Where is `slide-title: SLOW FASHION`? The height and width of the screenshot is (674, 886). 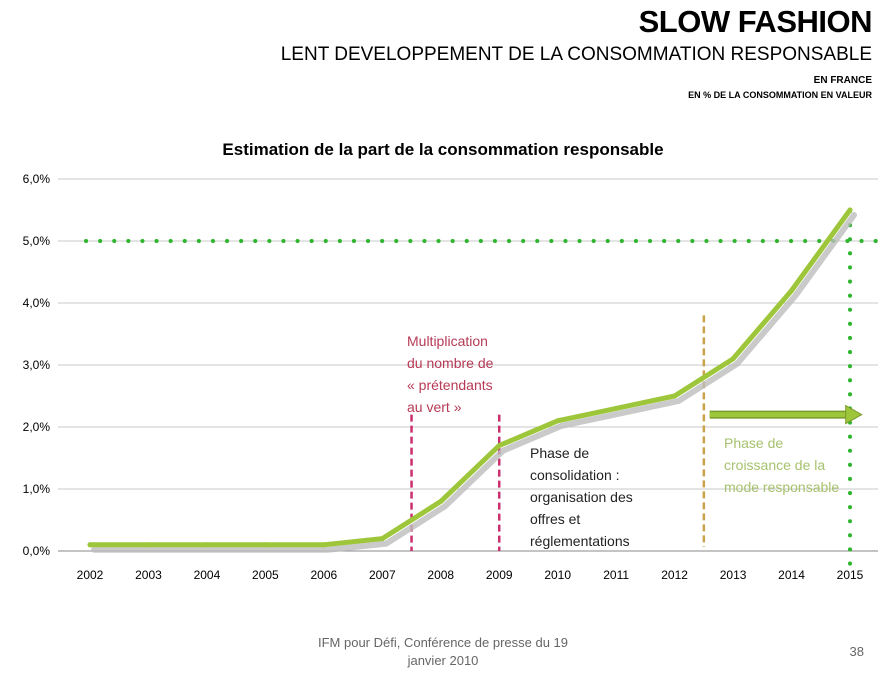
slide-title: SLOW FASHION is located at coordinates (755, 21).